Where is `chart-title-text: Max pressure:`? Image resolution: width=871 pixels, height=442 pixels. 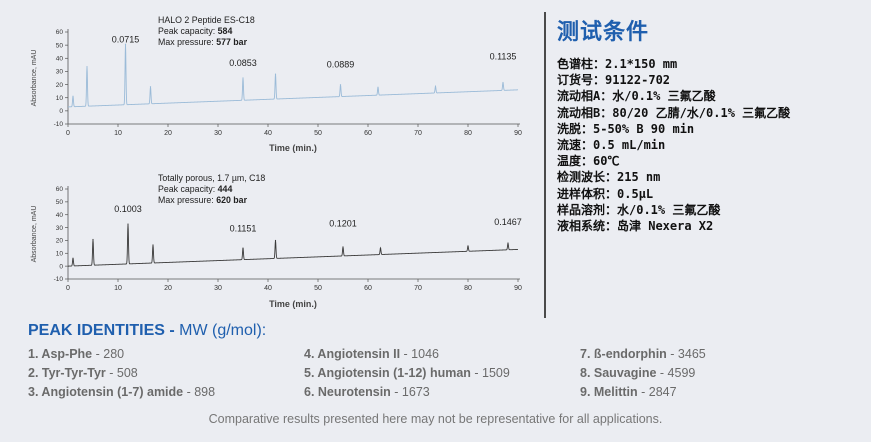 chart-title-text: Max pressure: is located at coordinates (187, 42).